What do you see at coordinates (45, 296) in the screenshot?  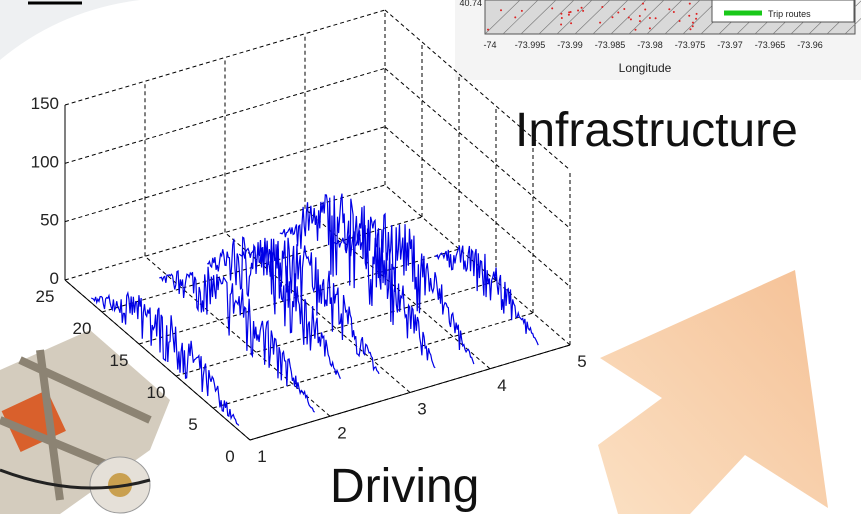 I see `y-tick-label: 25` at bounding box center [45, 296].